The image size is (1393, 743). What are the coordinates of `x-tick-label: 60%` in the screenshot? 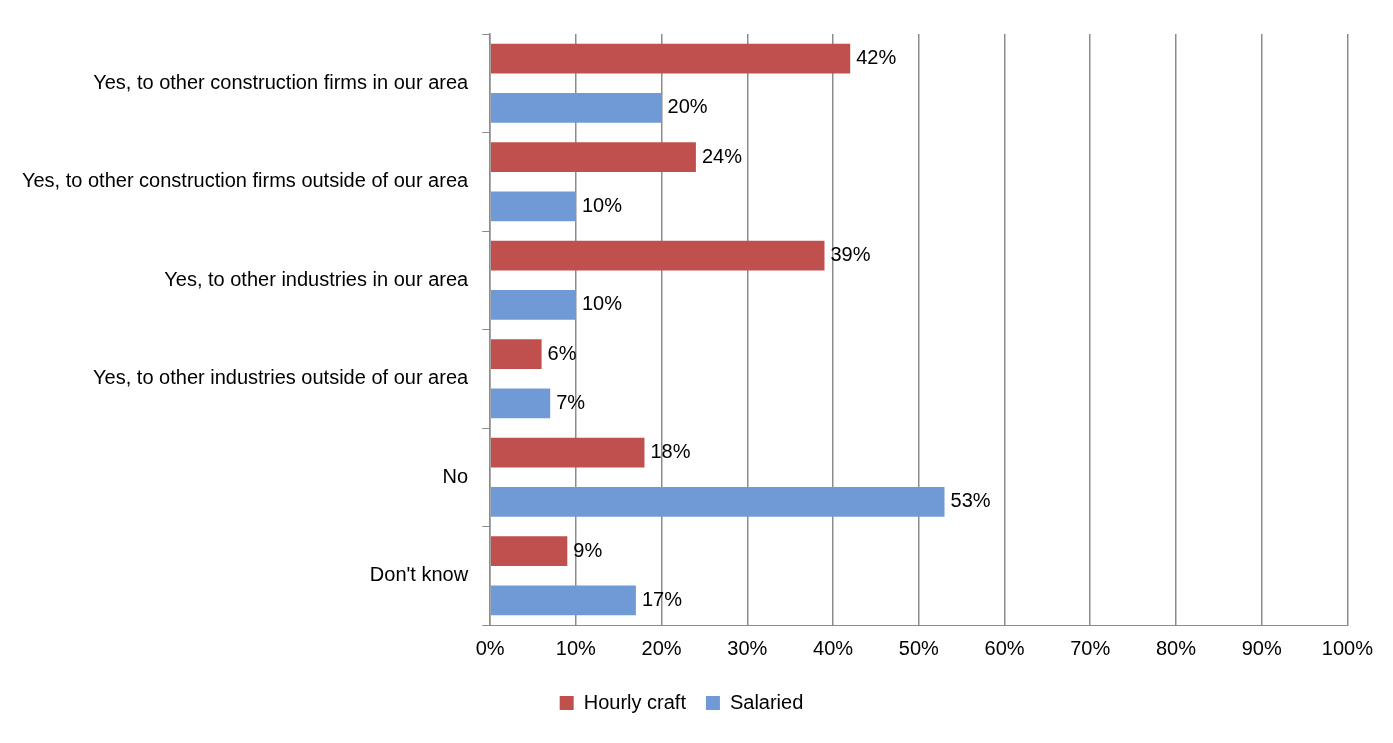 It's located at (1004, 647).